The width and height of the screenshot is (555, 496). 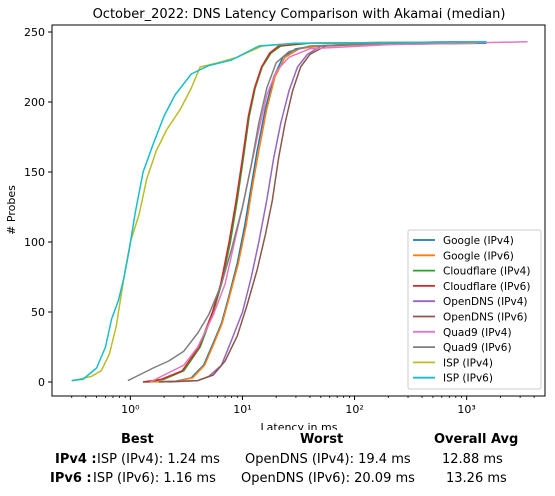 What do you see at coordinates (34, 32) in the screenshot?
I see `y-tick-label: 250` at bounding box center [34, 32].